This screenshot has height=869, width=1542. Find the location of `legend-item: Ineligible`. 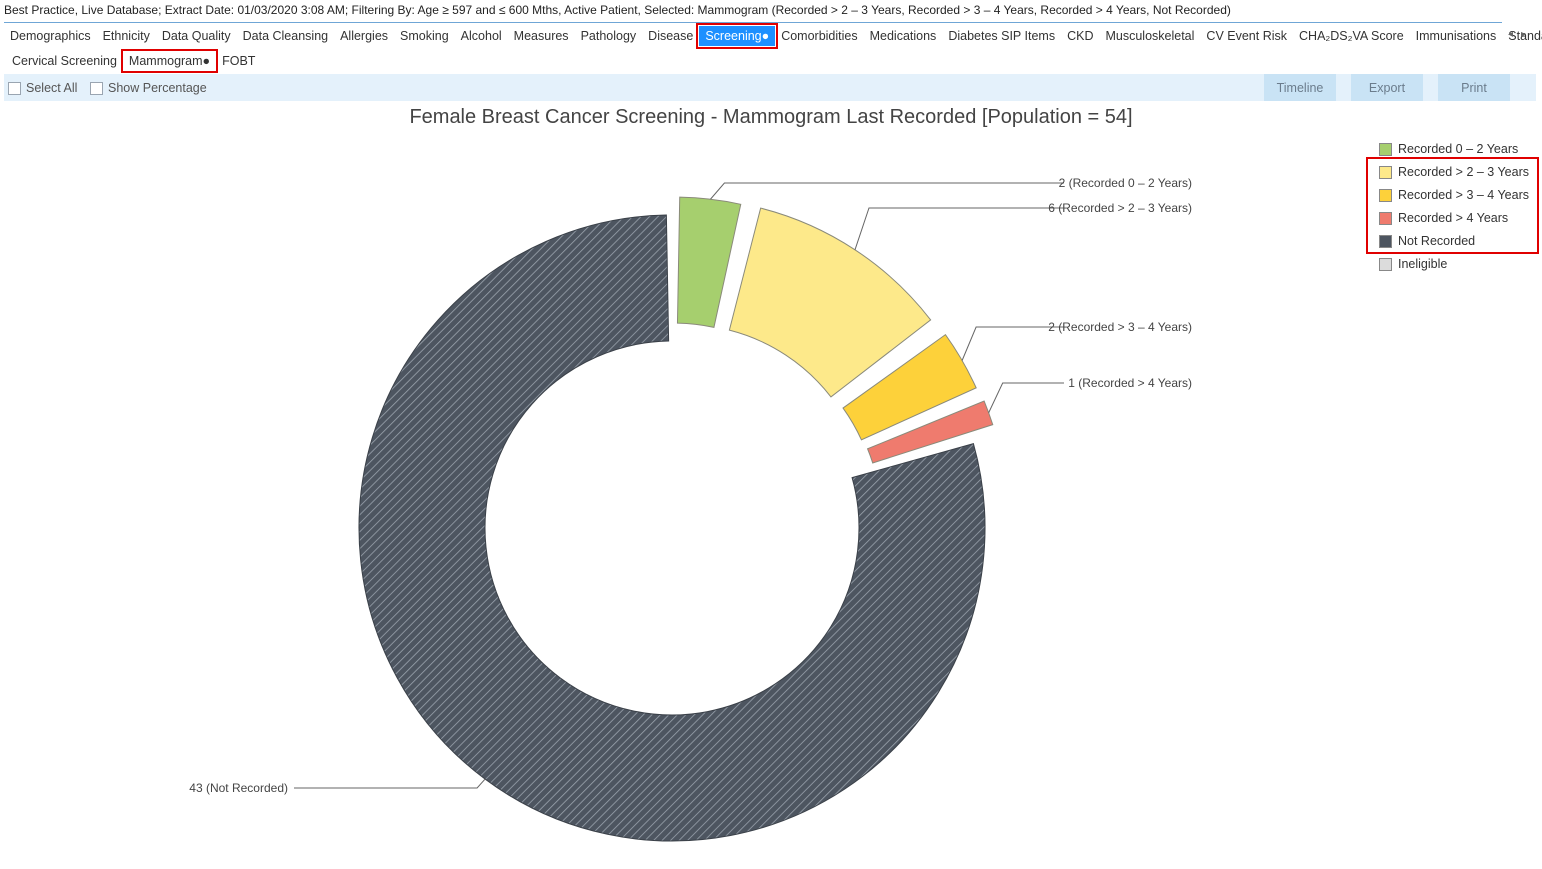

legend-item: Ineligible is located at coordinates (1413, 264).